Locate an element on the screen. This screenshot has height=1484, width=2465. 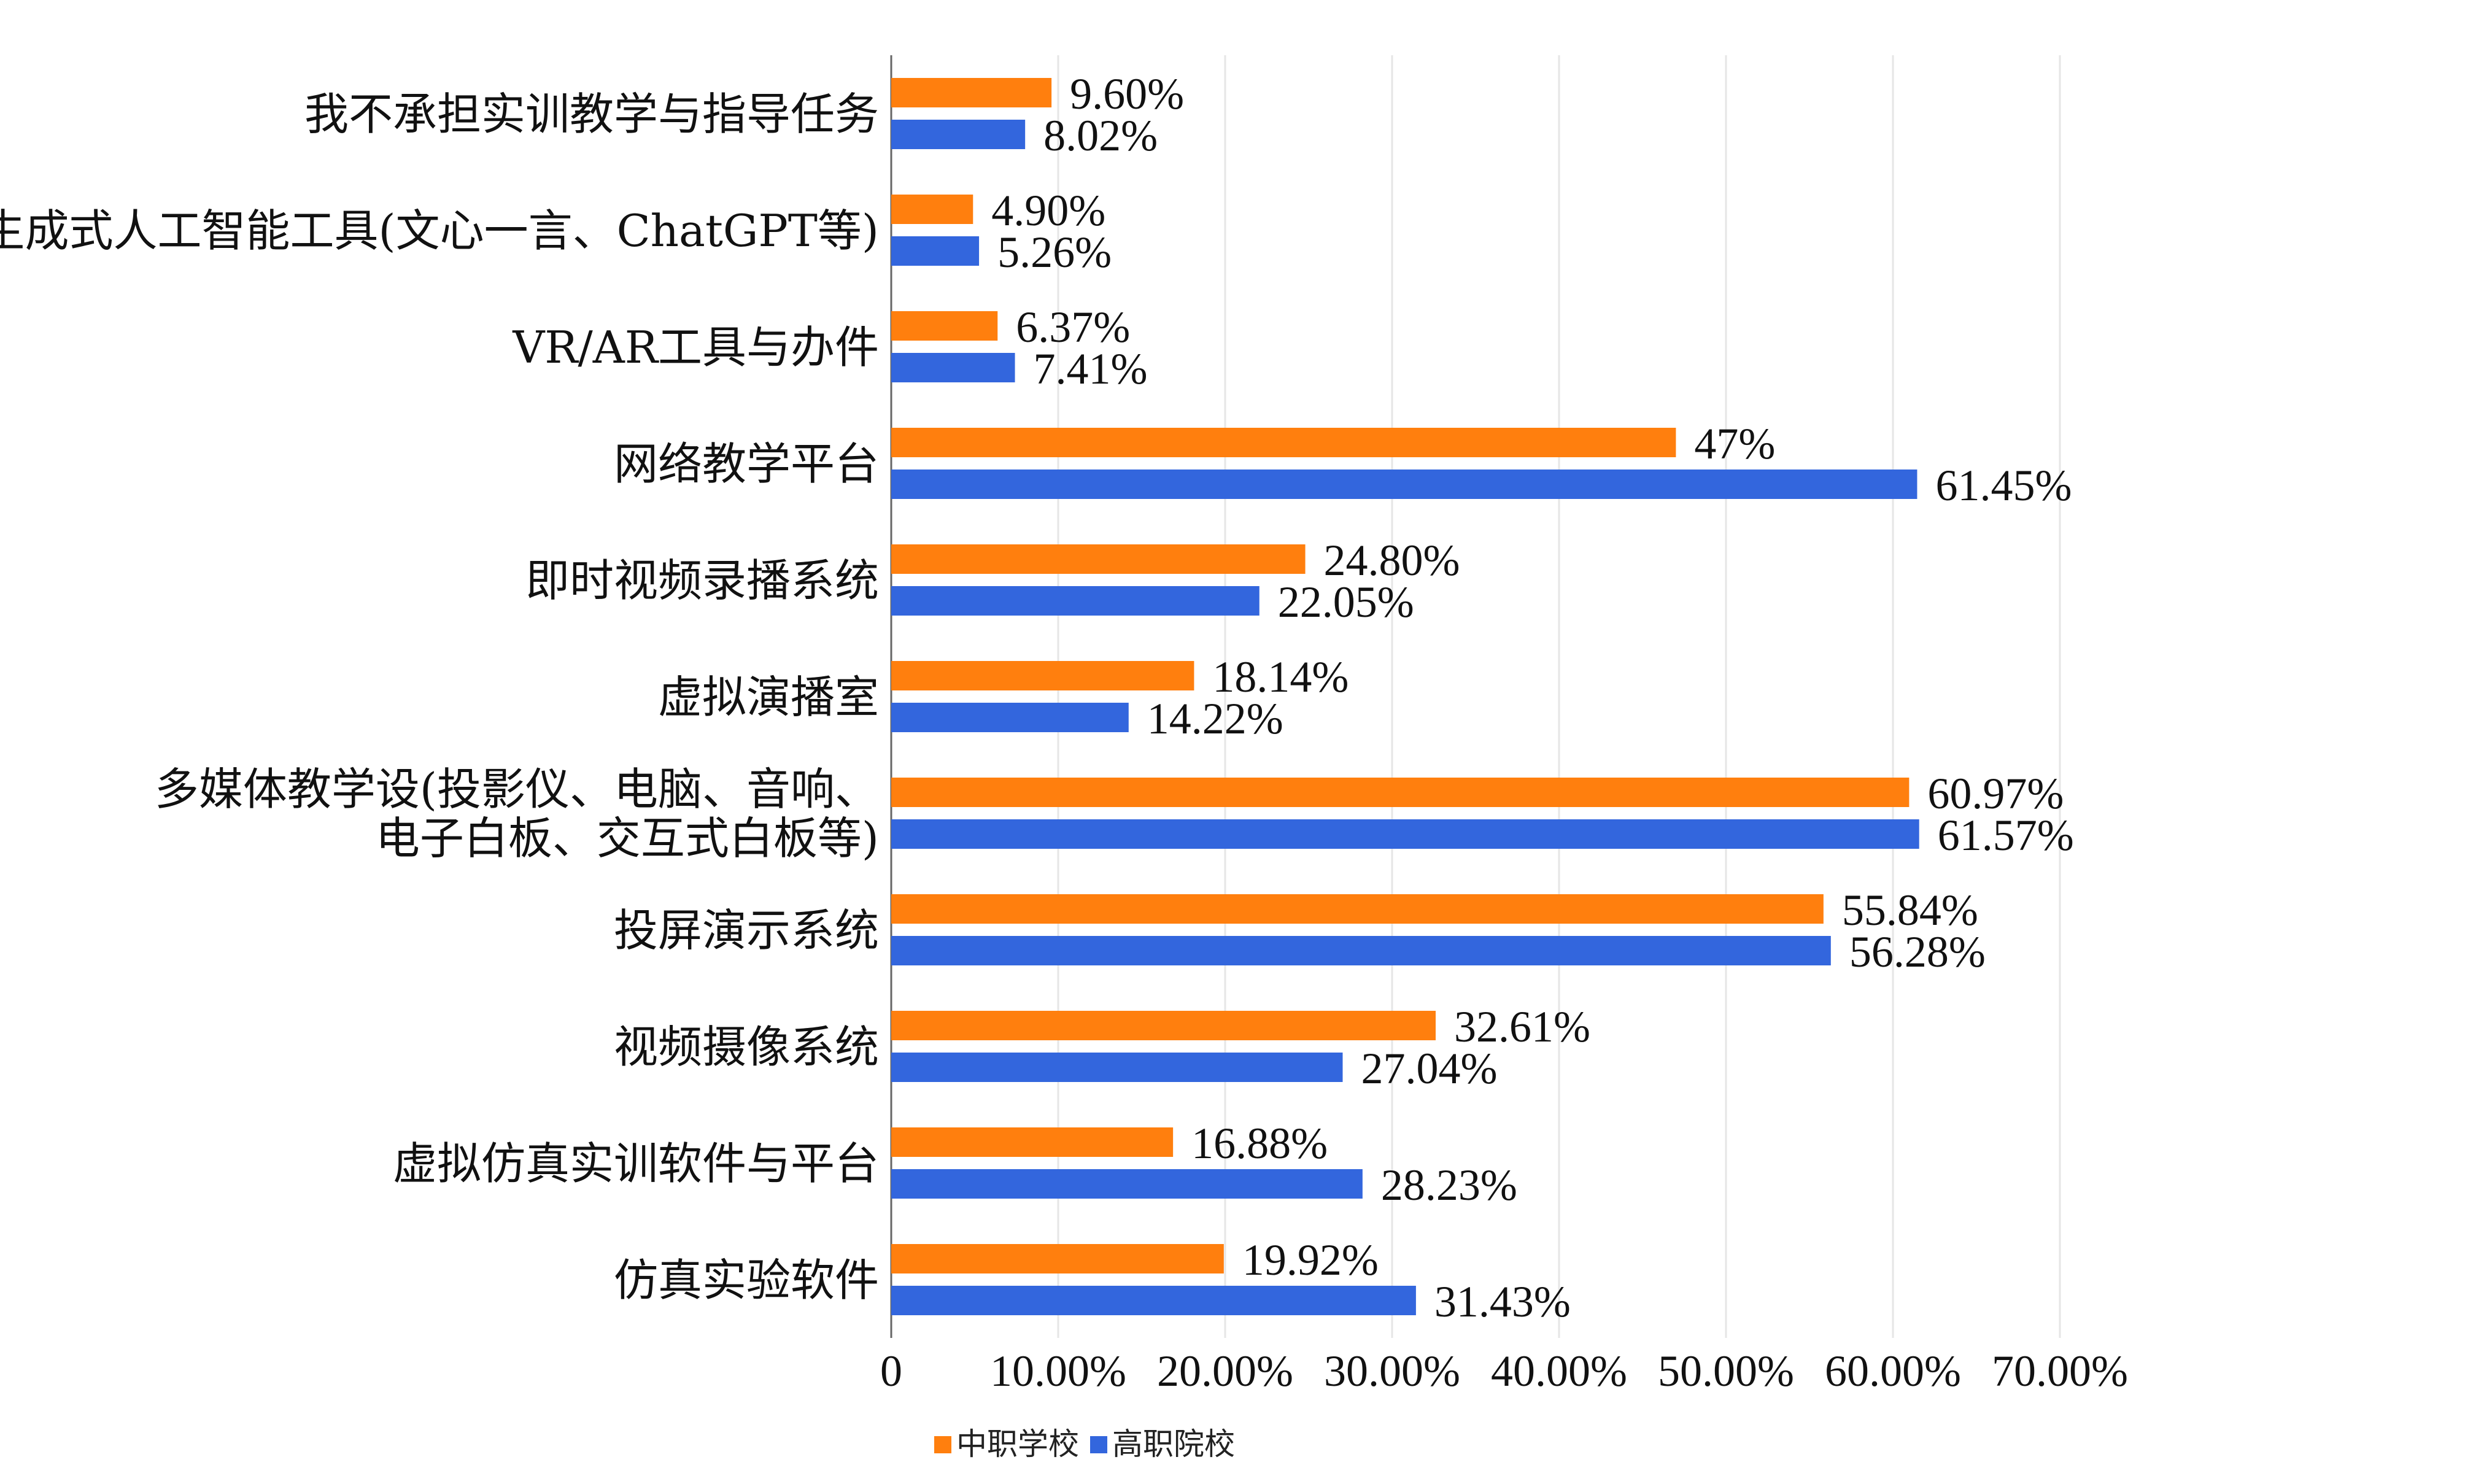
x-tick-label: 20.00% is located at coordinates (1225, 1371).